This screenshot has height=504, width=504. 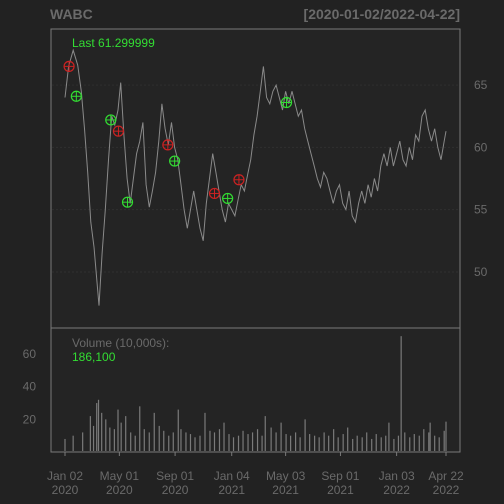 What do you see at coordinates (30, 419) in the screenshot?
I see `volume-tick-label: 20` at bounding box center [30, 419].